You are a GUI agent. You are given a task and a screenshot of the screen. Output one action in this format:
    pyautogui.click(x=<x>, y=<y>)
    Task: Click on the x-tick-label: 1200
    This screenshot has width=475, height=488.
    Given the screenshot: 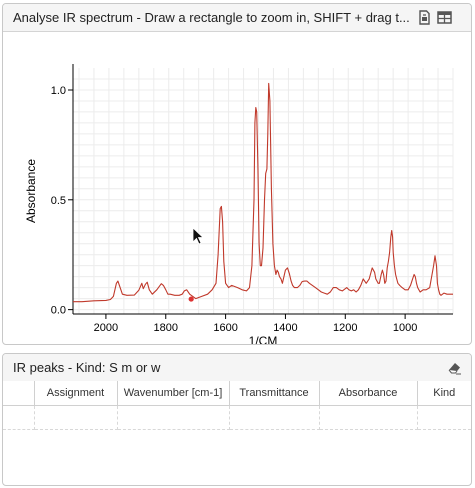 What is the action you would take?
    pyautogui.click(x=345, y=328)
    